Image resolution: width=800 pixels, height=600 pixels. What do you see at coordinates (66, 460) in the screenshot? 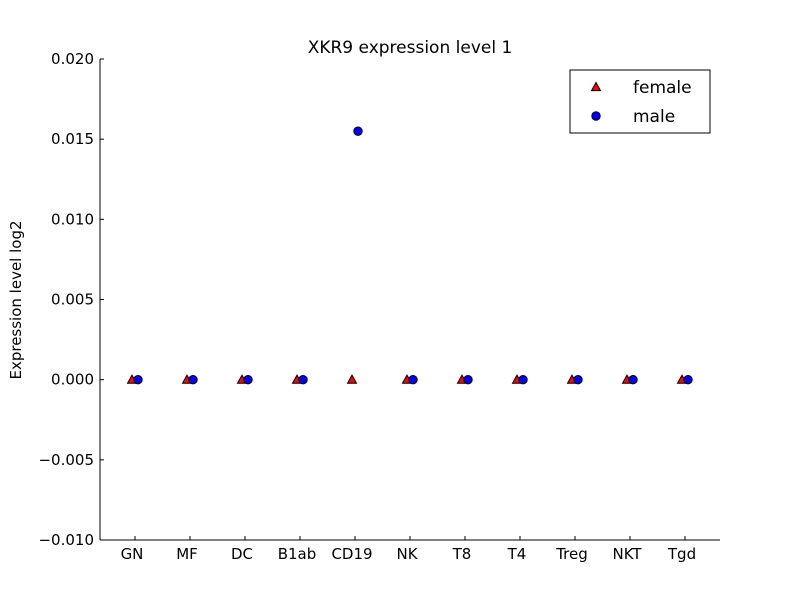
I see `y-tick-label: −0.005` at bounding box center [66, 460].